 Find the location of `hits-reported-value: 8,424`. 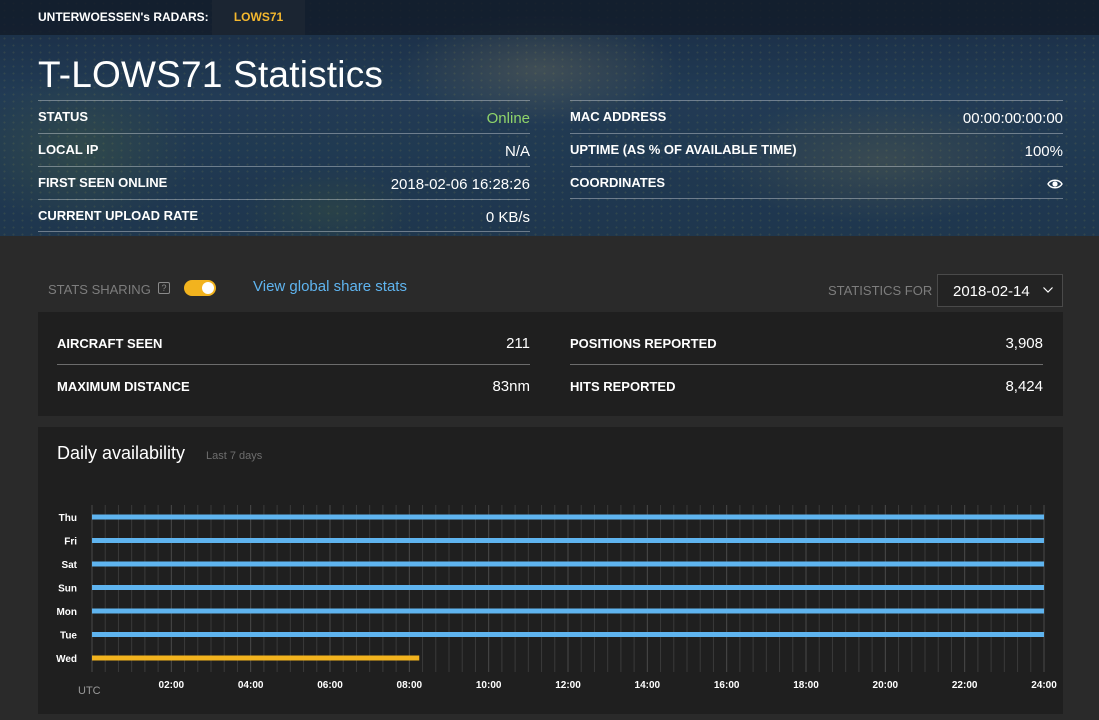

hits-reported-value: 8,424 is located at coordinates (1024, 386).